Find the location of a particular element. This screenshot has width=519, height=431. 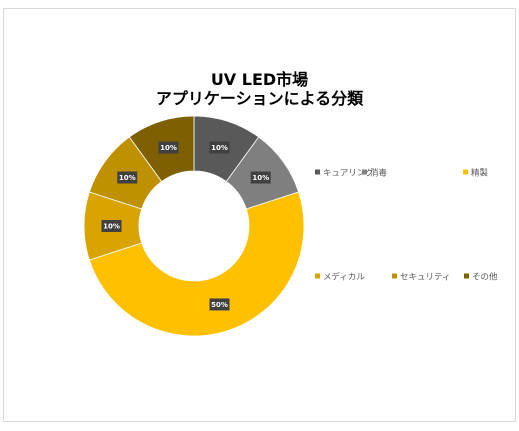

legend-label: セキュリティ is located at coordinates (425, 278).